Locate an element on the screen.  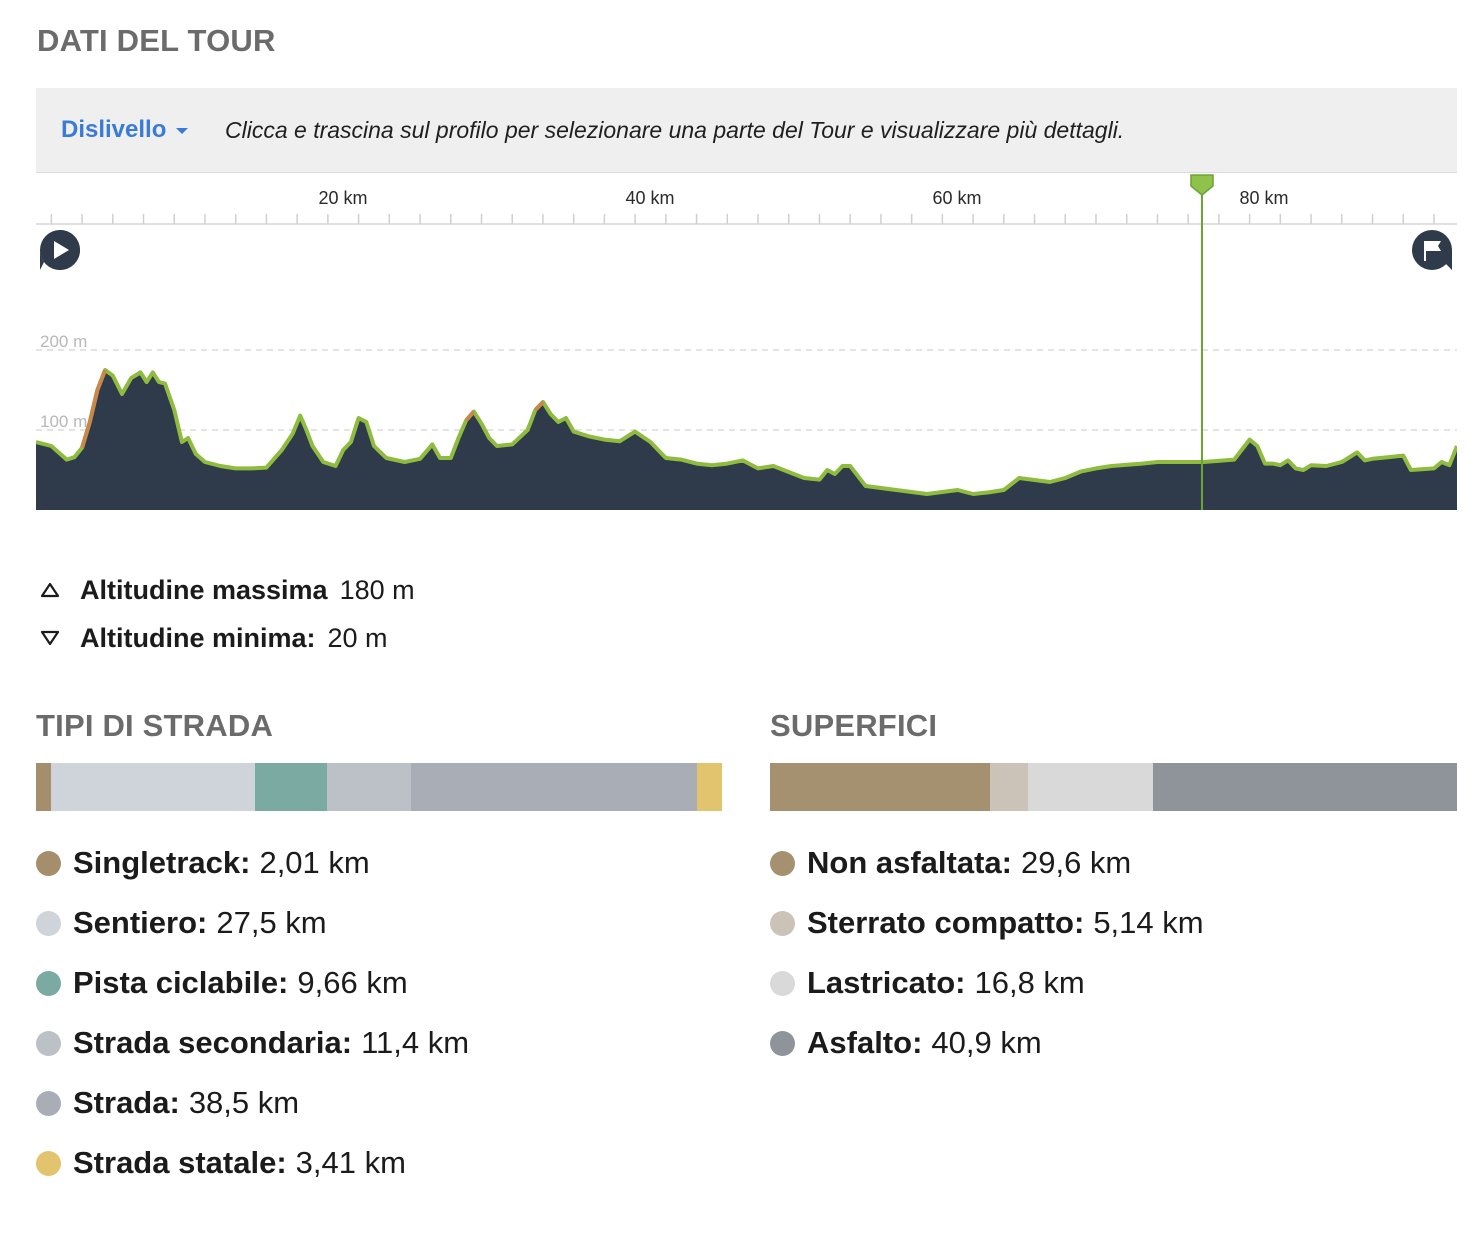
legend-value: 38,5 km is located at coordinates (244, 1102).